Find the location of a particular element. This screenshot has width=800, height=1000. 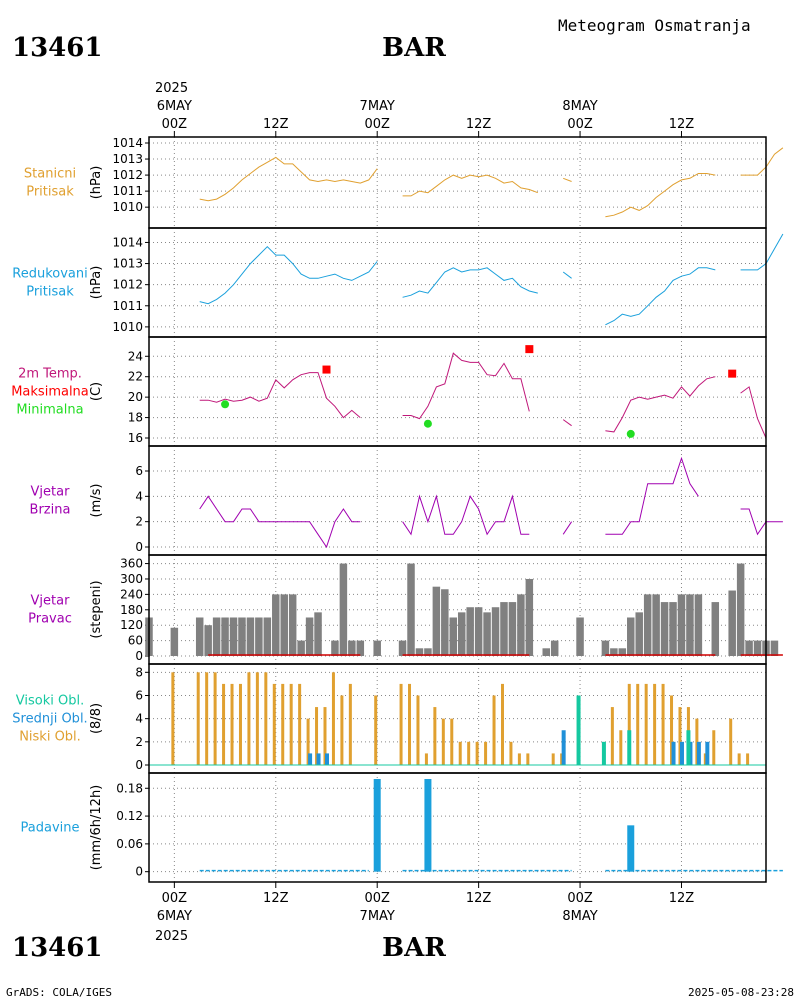

top-tick-day: 6MAY is located at coordinates (174, 106).